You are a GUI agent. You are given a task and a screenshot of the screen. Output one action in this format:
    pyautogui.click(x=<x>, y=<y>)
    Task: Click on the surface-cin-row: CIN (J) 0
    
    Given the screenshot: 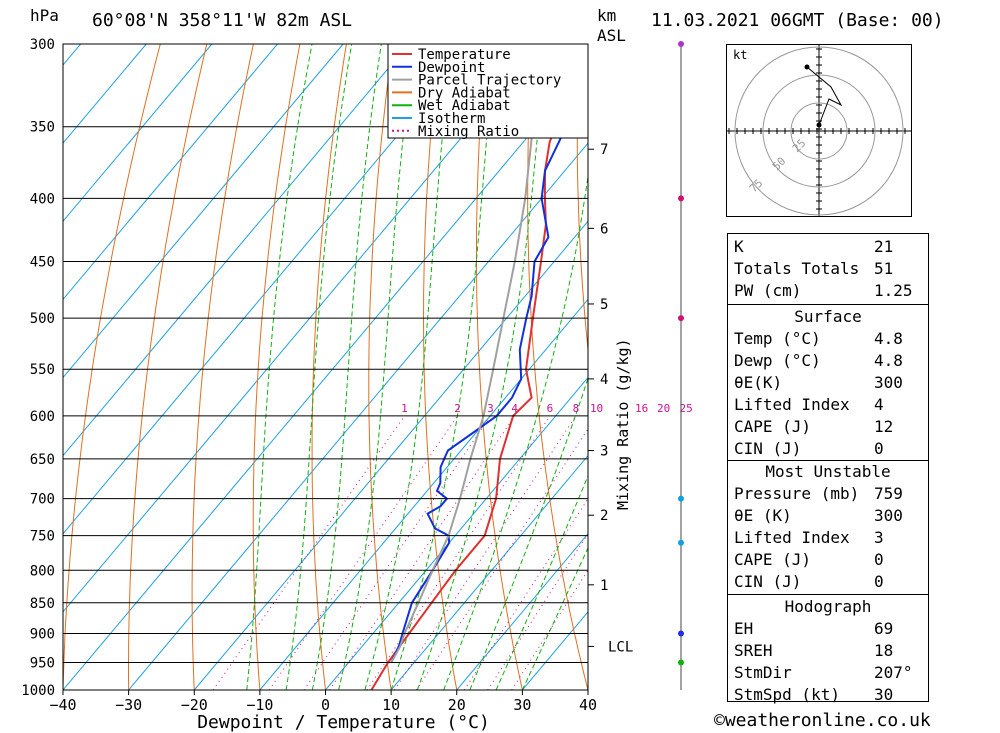 What is the action you would take?
    pyautogui.click(x=828, y=448)
    